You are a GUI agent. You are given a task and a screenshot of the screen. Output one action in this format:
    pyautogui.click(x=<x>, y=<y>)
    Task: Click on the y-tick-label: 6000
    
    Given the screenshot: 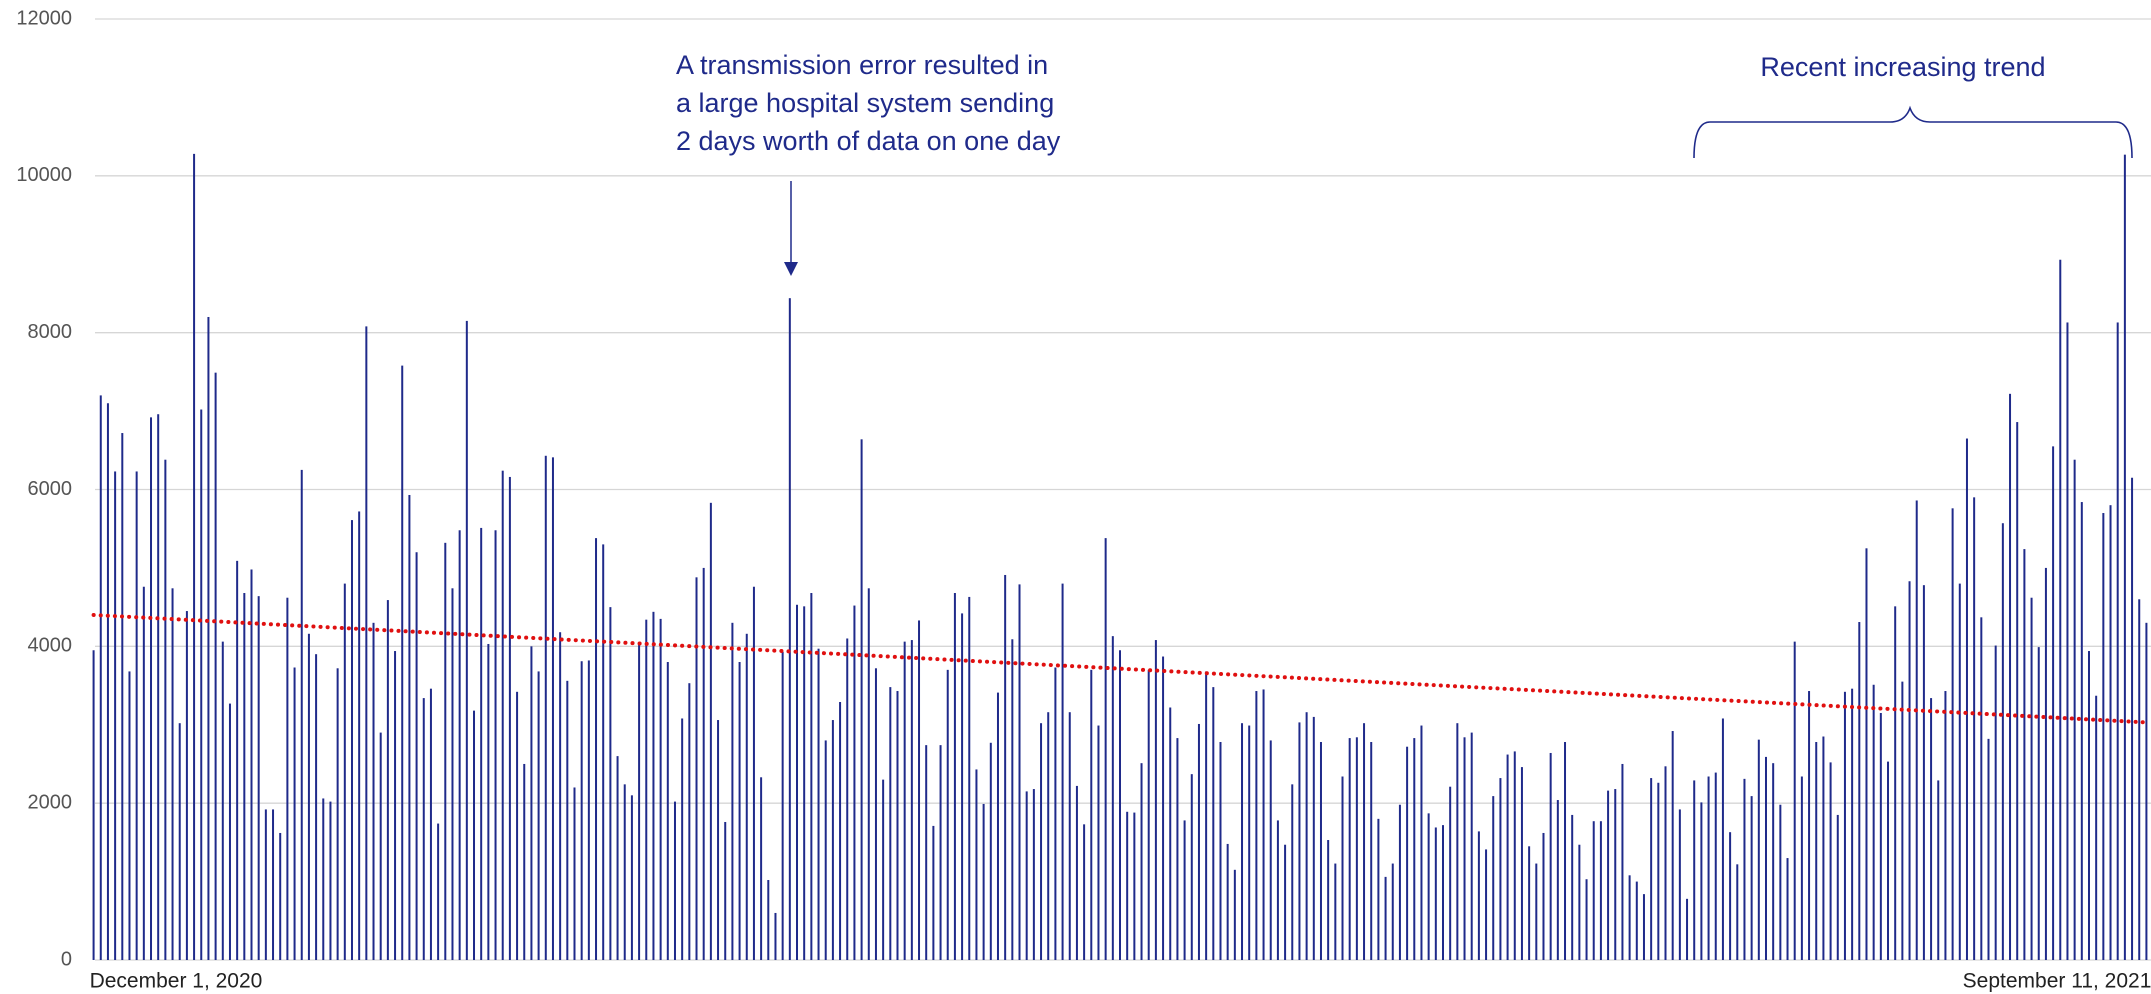 What is the action you would take?
    pyautogui.click(x=50, y=489)
    